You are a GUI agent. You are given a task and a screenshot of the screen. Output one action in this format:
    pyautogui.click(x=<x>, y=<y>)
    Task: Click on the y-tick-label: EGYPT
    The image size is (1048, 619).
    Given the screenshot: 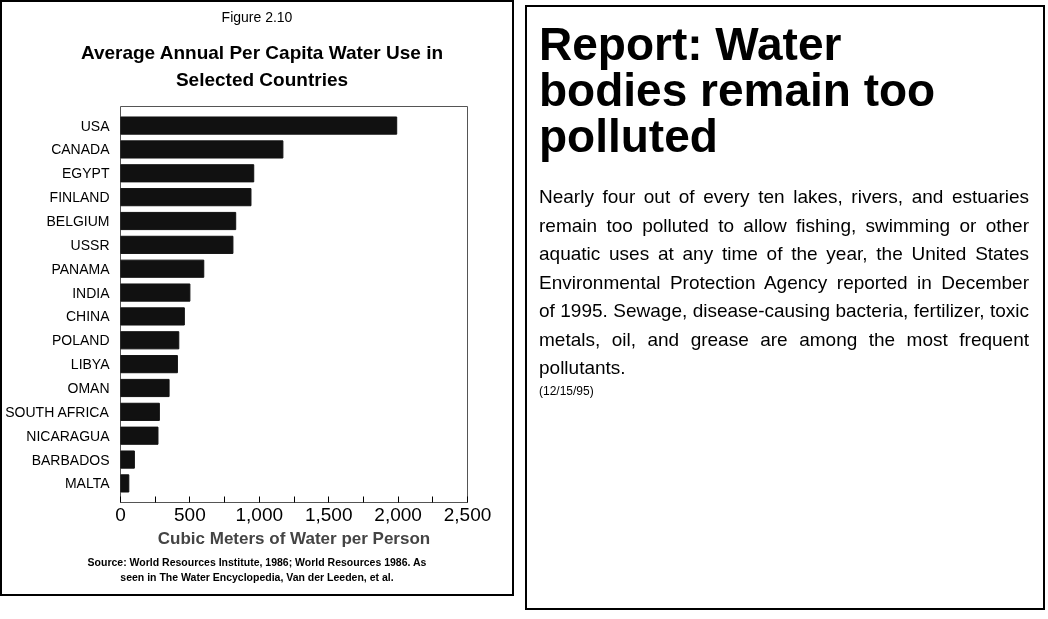 What is the action you would take?
    pyautogui.click(x=86, y=173)
    